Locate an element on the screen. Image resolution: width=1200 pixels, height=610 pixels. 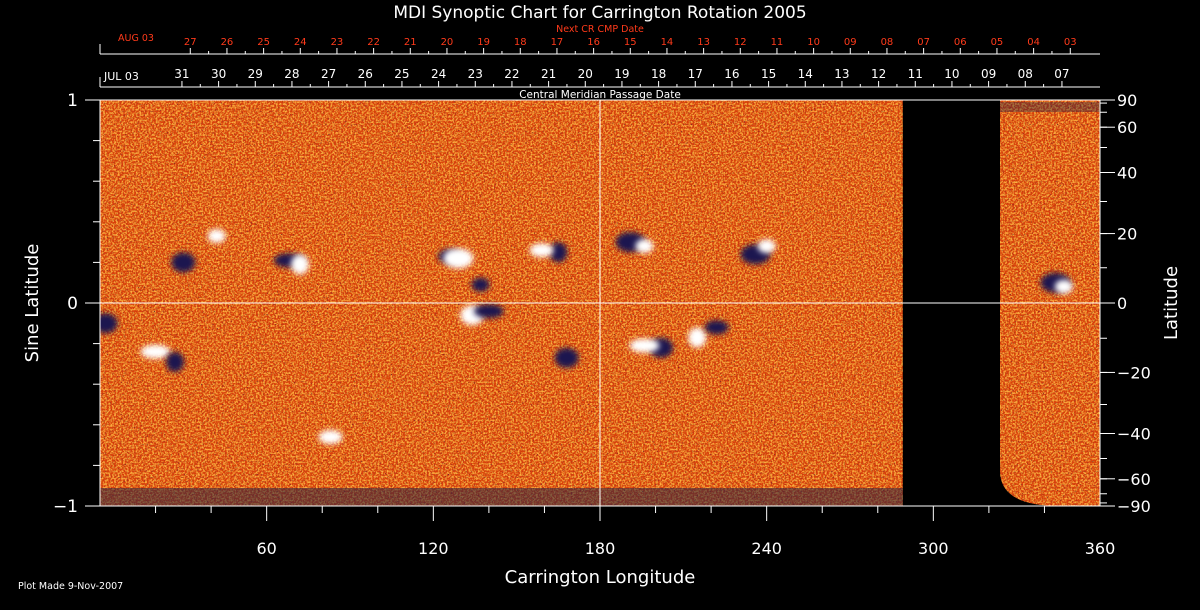
cmp-first-date: JUL 03 is located at coordinates (121, 76).